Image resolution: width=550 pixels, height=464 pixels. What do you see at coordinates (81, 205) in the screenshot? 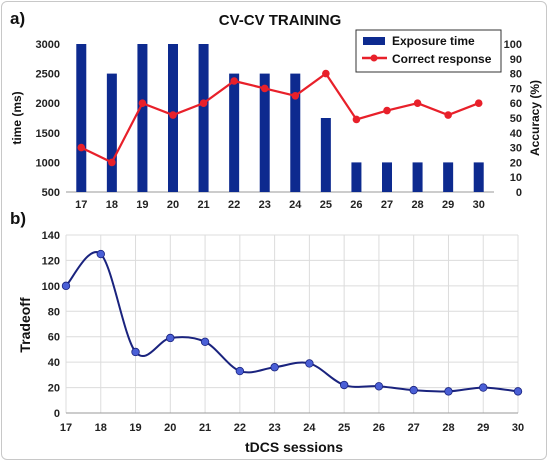
I see `panel-a-xtick-0: 17` at bounding box center [81, 205].